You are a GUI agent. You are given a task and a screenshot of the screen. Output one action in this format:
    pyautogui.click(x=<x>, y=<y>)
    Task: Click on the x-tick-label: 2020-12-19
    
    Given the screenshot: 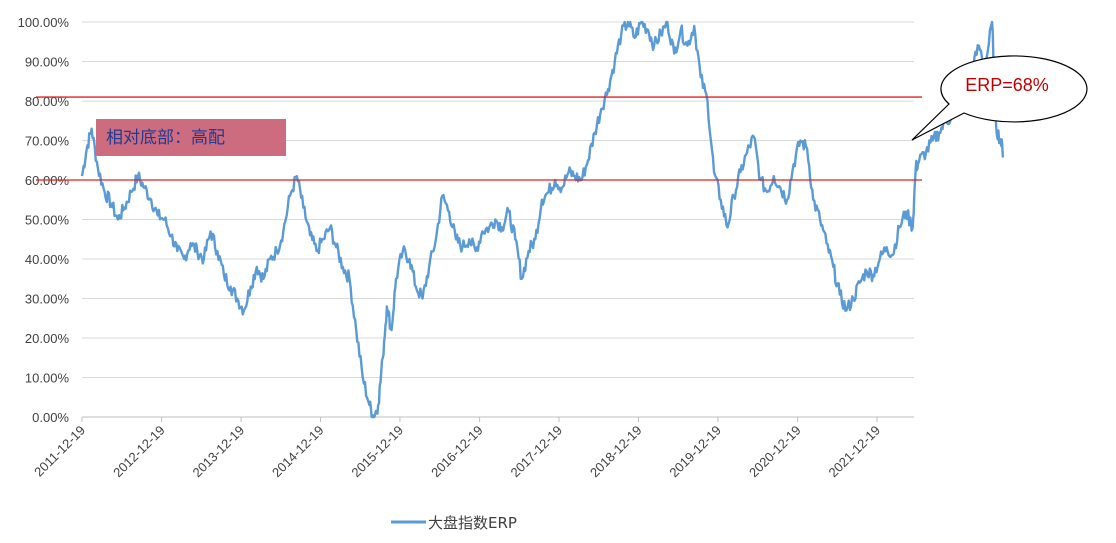 What is the action you would take?
    pyautogui.click(x=775, y=452)
    